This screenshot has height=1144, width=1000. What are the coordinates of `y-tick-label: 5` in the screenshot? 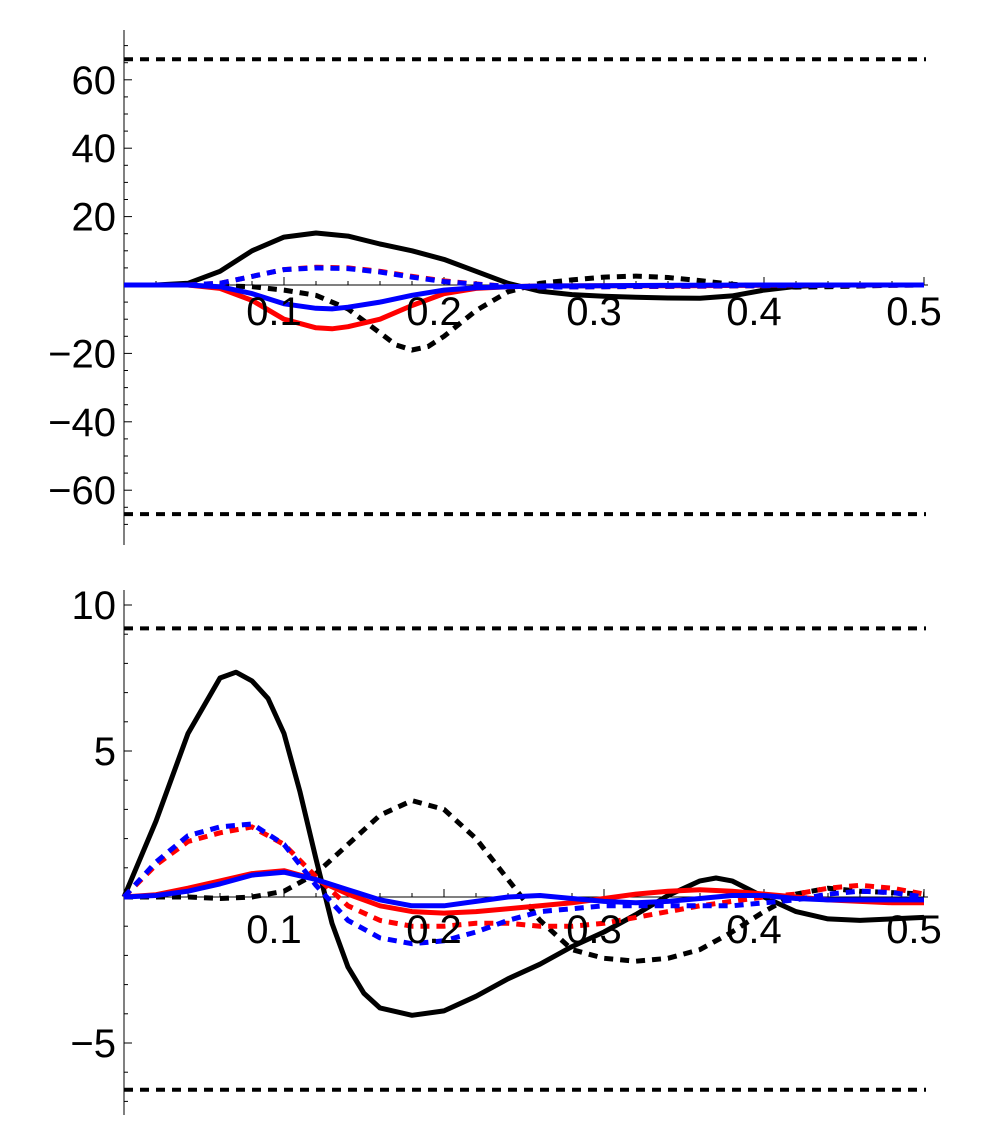 It's located at (105, 752).